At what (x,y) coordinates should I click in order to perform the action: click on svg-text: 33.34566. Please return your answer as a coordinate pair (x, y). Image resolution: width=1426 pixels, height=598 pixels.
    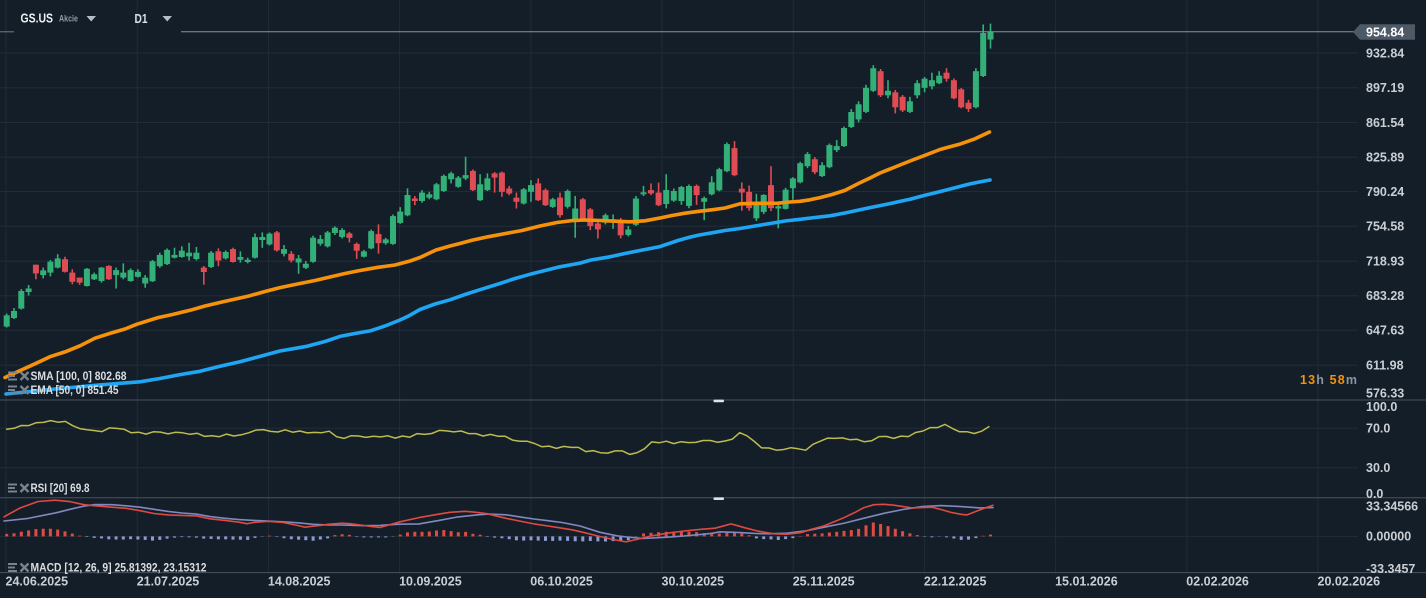
    Looking at the image, I should click on (1392, 507).